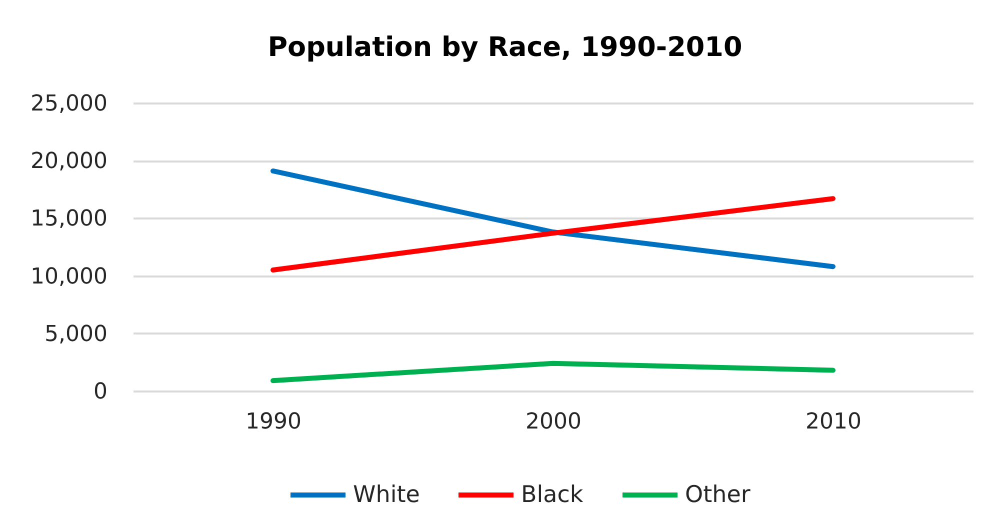  Describe the element at coordinates (101, 392) in the screenshot. I see `y-tick-label: 0` at that location.